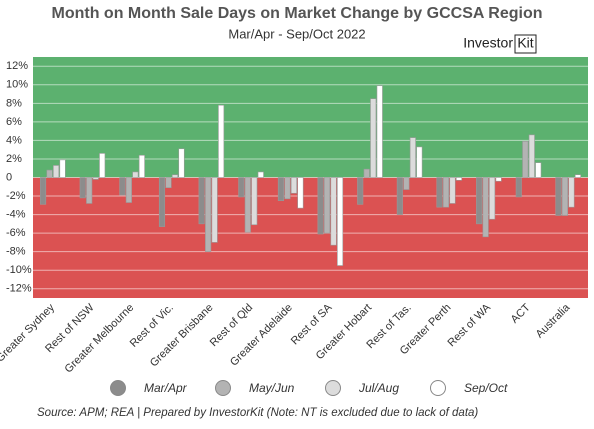 The width and height of the screenshot is (594, 429). I want to click on logo: Investor Kit, so click(500, 44).